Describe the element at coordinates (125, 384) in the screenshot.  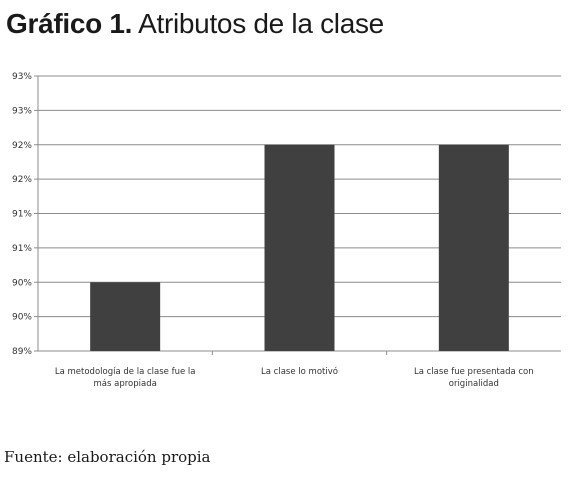
I see `x-tick-label: más apropiada` at that location.